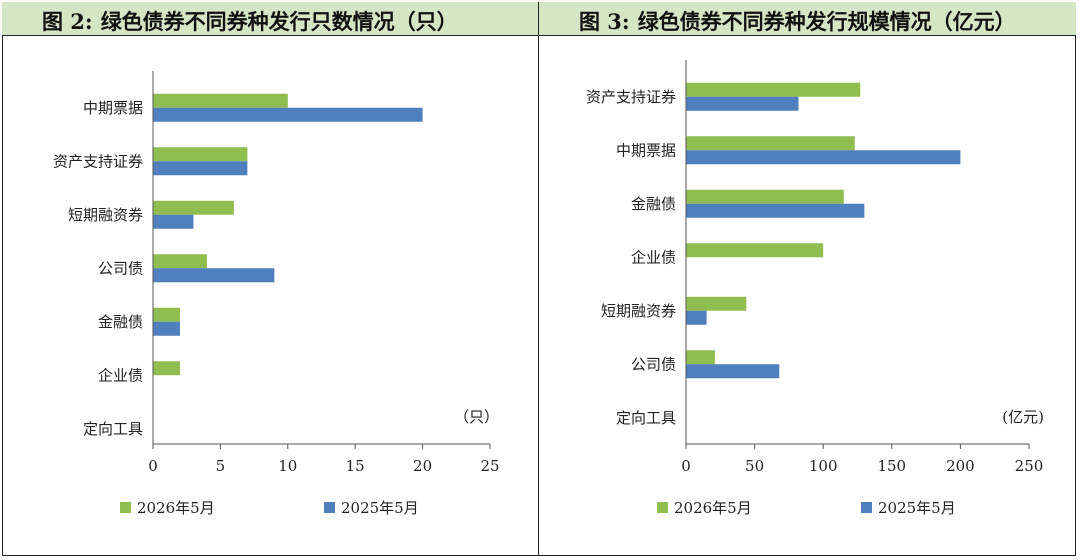  Describe the element at coordinates (826, 21) in the screenshot. I see `figure-title: 绿色债券不同券种发行规模情况（亿元）` at that location.